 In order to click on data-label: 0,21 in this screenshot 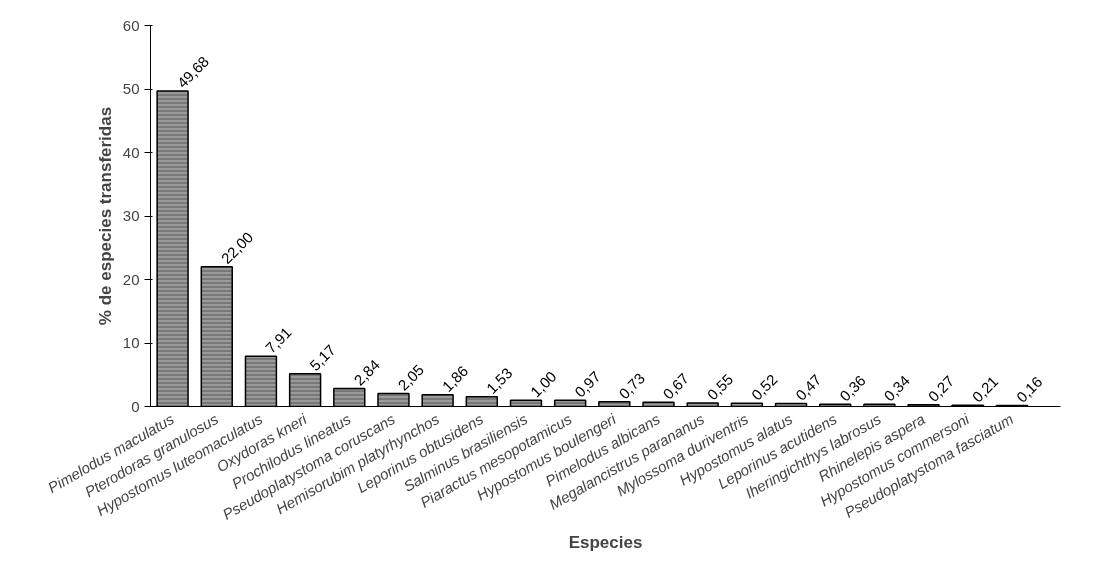, I will do `click(985, 389)`.